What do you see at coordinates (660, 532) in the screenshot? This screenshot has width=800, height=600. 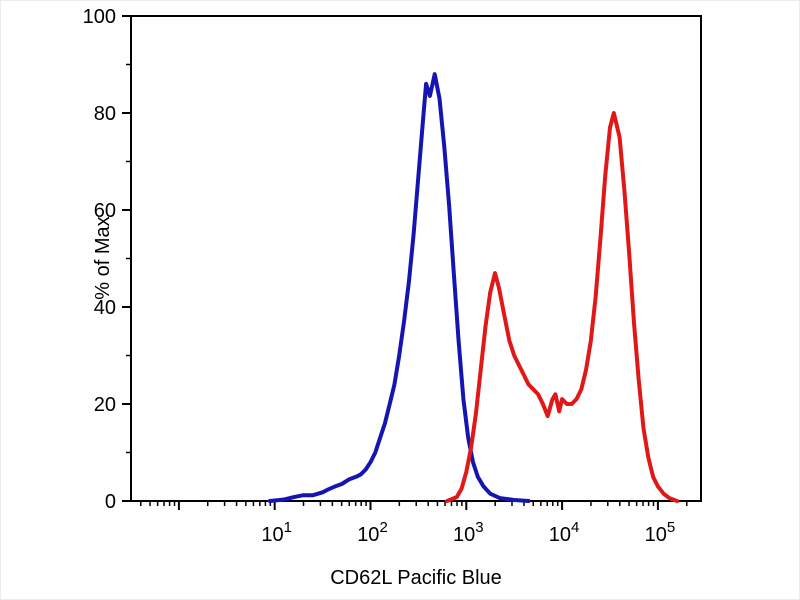 I see `x-tick-label: 10⁵` at bounding box center [660, 532].